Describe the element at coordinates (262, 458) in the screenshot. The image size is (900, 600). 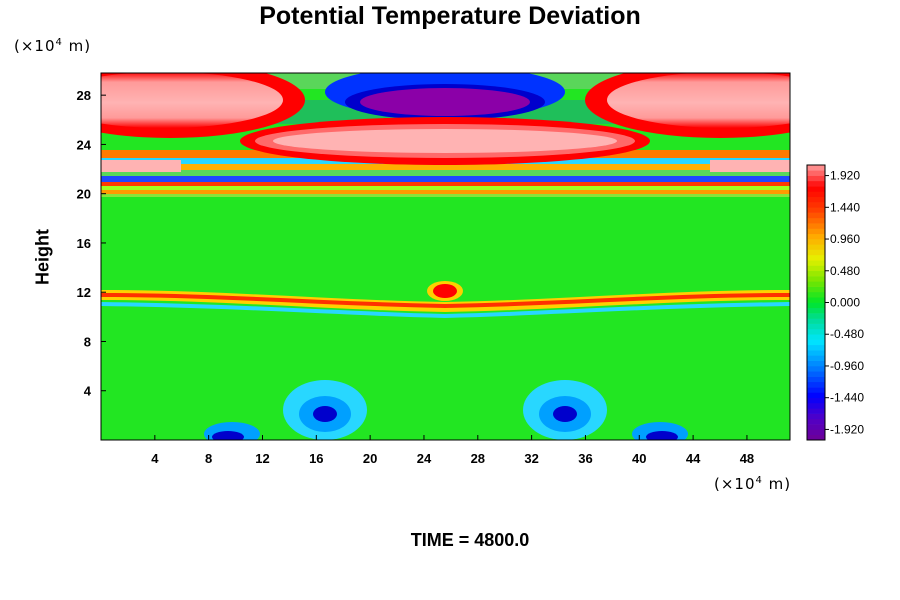
I see `x-tick-label: 12` at that location.